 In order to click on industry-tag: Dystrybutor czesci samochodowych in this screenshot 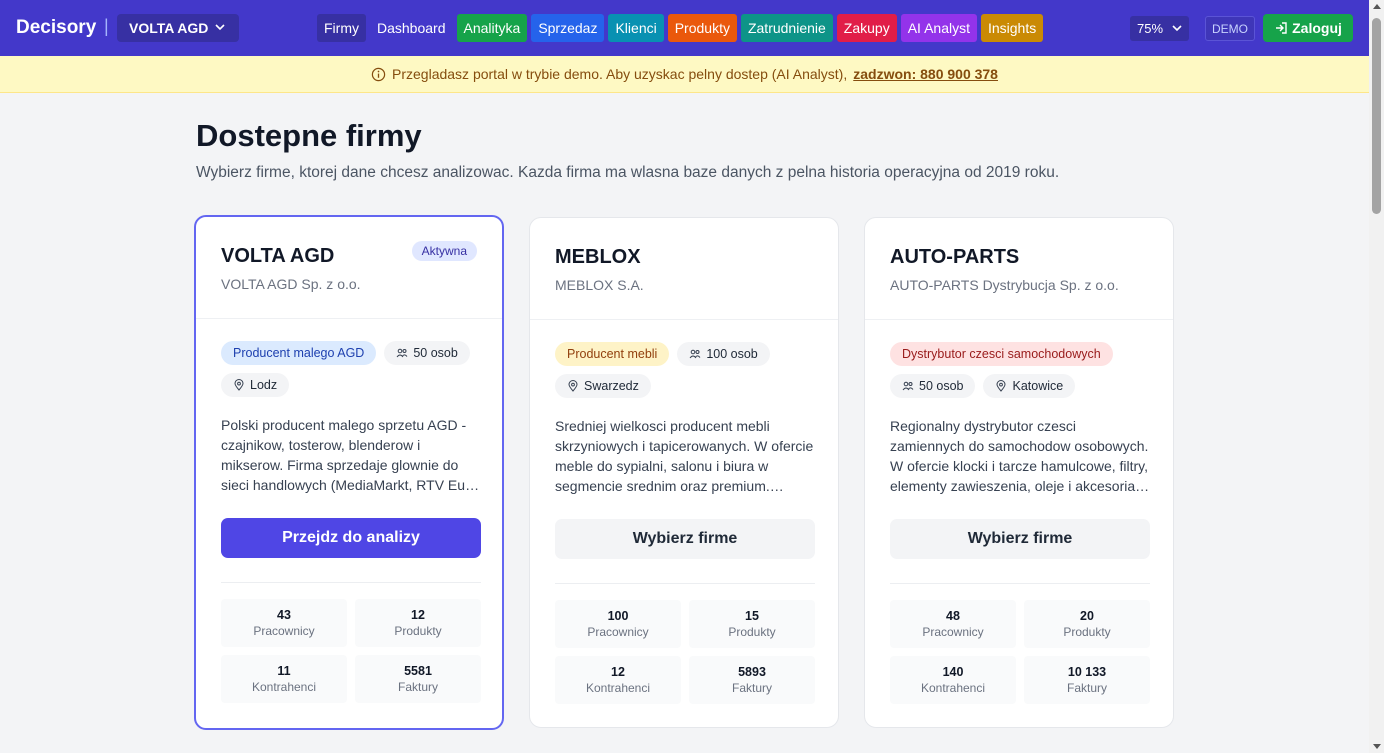, I will do `click(1001, 354)`.